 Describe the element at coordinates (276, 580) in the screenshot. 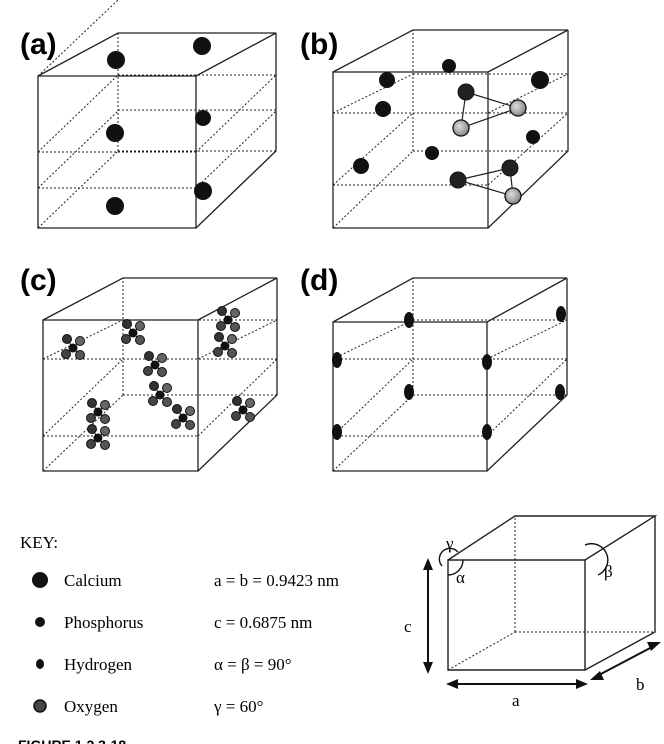

I see `key-lattice-ab: a = b = 0.9423 nm` at that location.